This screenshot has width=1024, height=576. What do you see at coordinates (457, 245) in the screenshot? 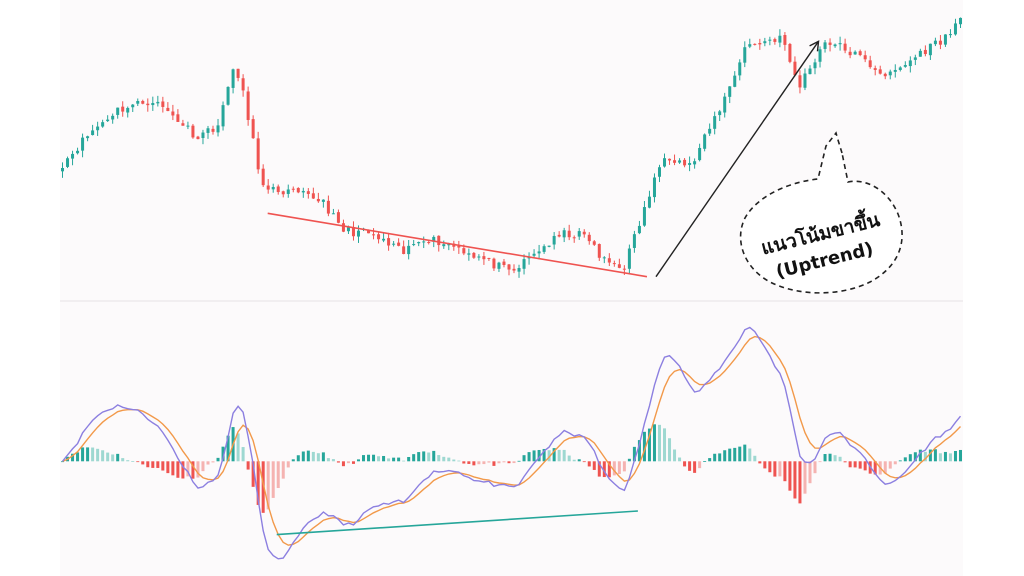
I see `price-trendline` at bounding box center [457, 245].